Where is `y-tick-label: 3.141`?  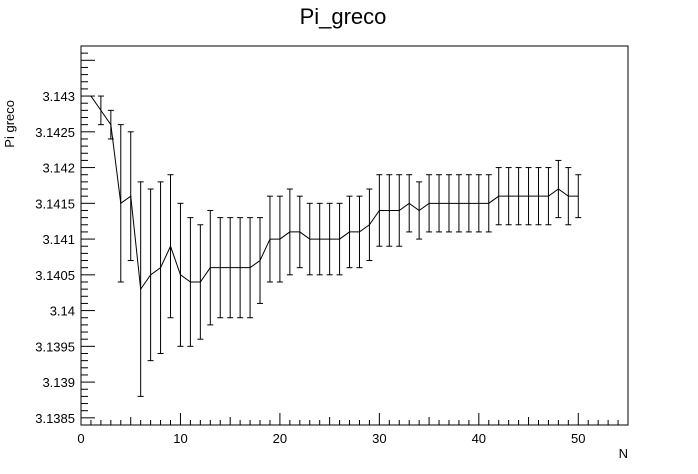 y-tick-label: 3.141 is located at coordinates (58, 239).